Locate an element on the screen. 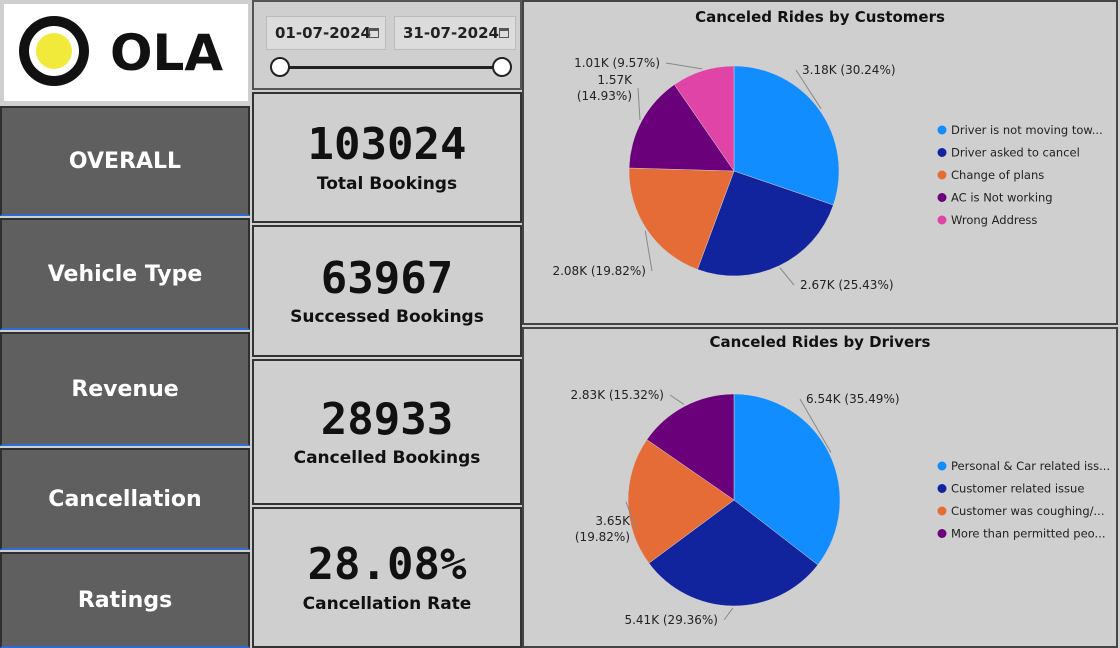 Image resolution: width=1120 pixels, height=648 pixels. legend-item: Customer related issue is located at coordinates (1017, 489).